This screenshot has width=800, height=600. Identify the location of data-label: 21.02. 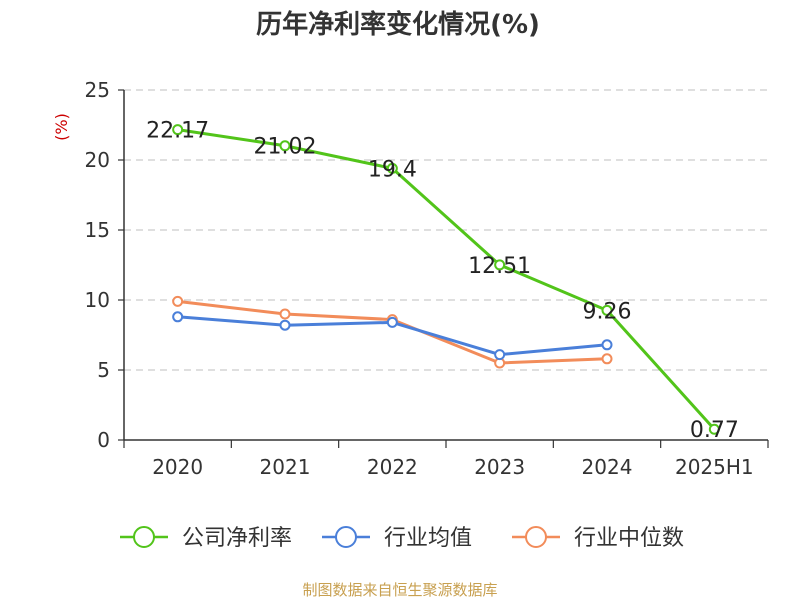
(285, 147).